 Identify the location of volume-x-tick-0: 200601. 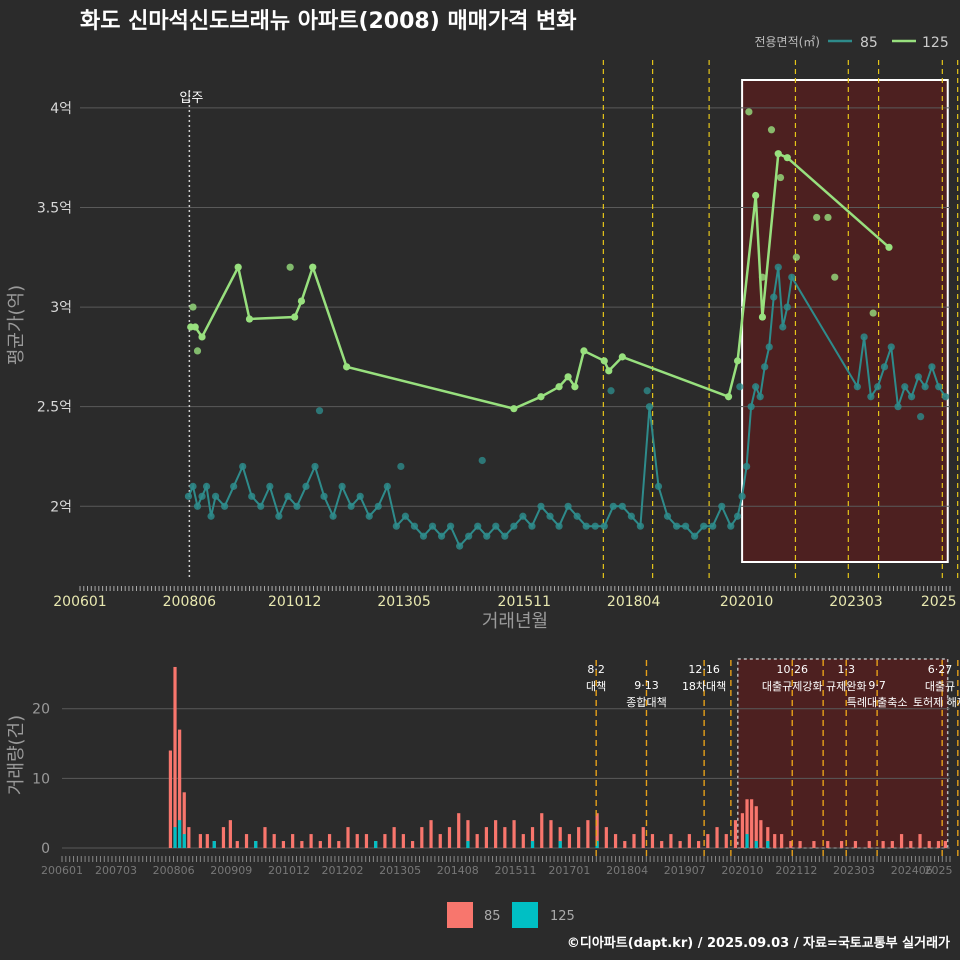
(62, 870).